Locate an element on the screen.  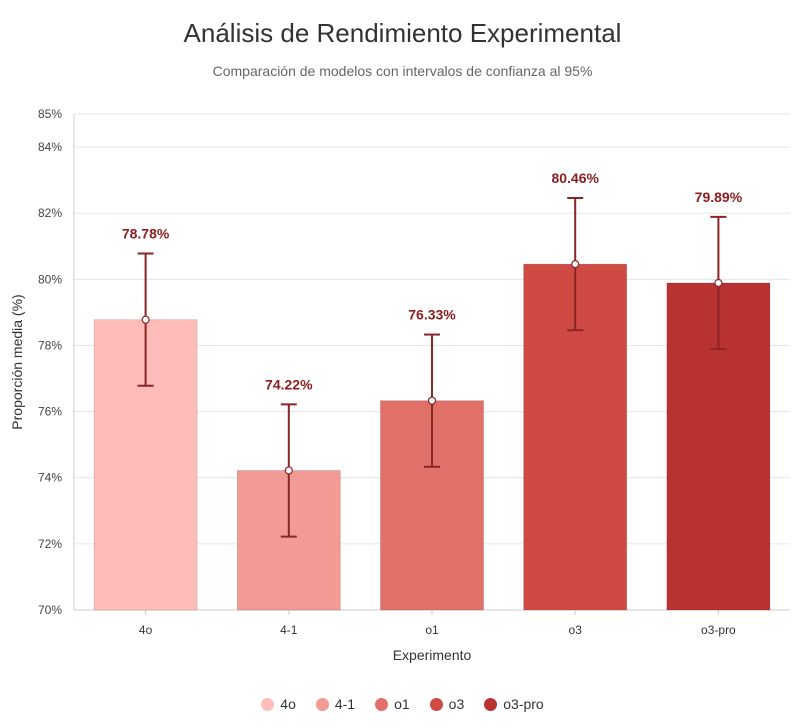
legend: 4o 4-1 o1 o3 o3-pro is located at coordinates (402, 704).